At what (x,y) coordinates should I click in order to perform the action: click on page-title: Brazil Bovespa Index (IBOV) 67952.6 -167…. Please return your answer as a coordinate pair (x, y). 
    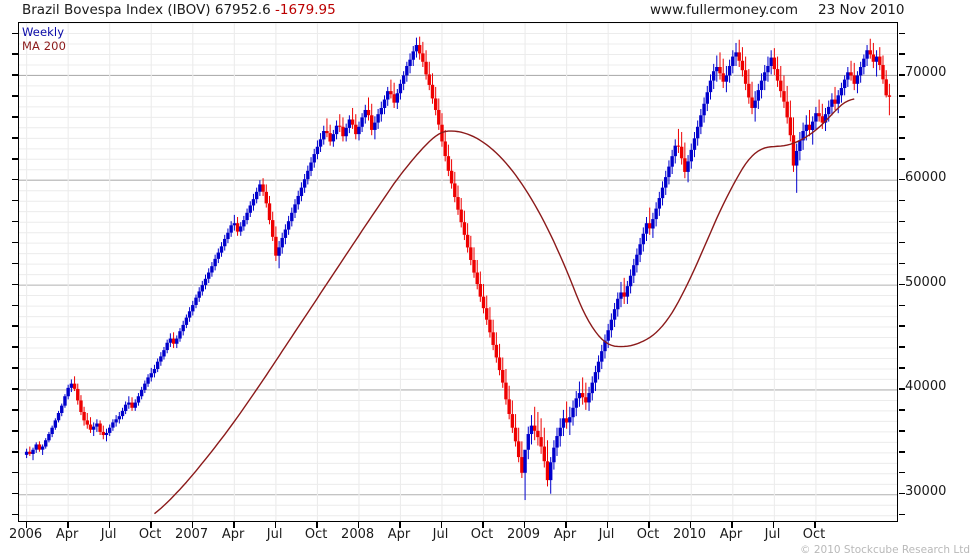
    Looking at the image, I should click on (179, 10).